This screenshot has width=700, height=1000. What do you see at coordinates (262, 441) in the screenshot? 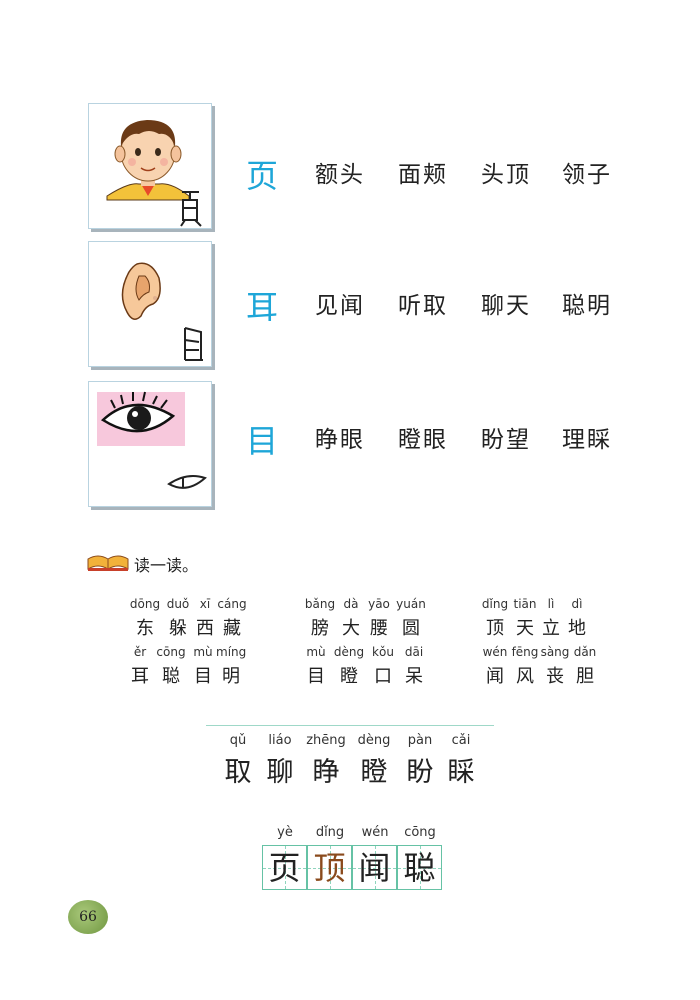
I see `row-char-3: 目` at bounding box center [262, 441].